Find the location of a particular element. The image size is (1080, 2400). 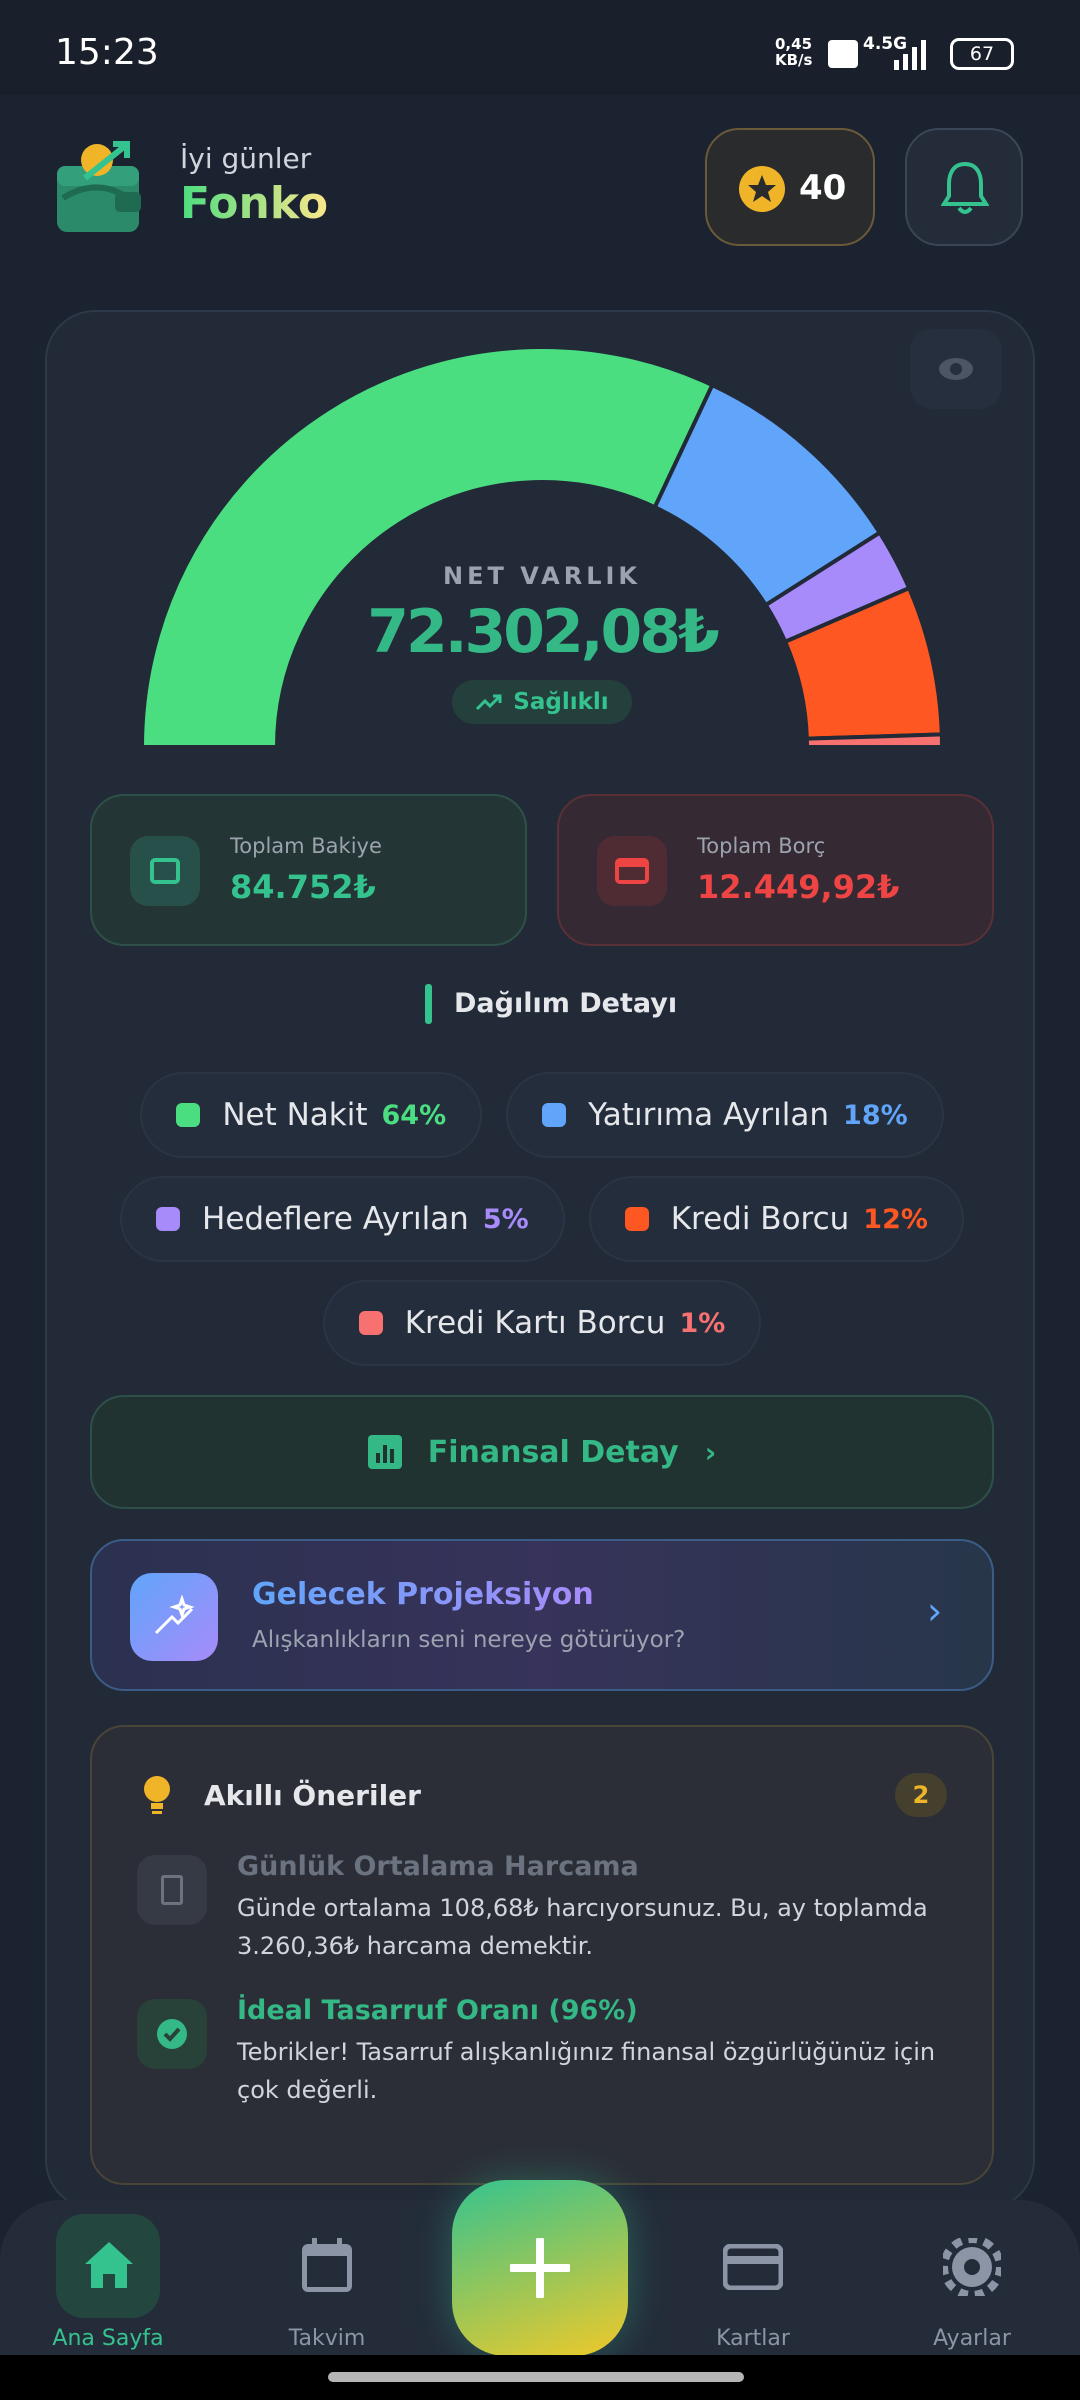

logo is located at coordinates (99, 186).